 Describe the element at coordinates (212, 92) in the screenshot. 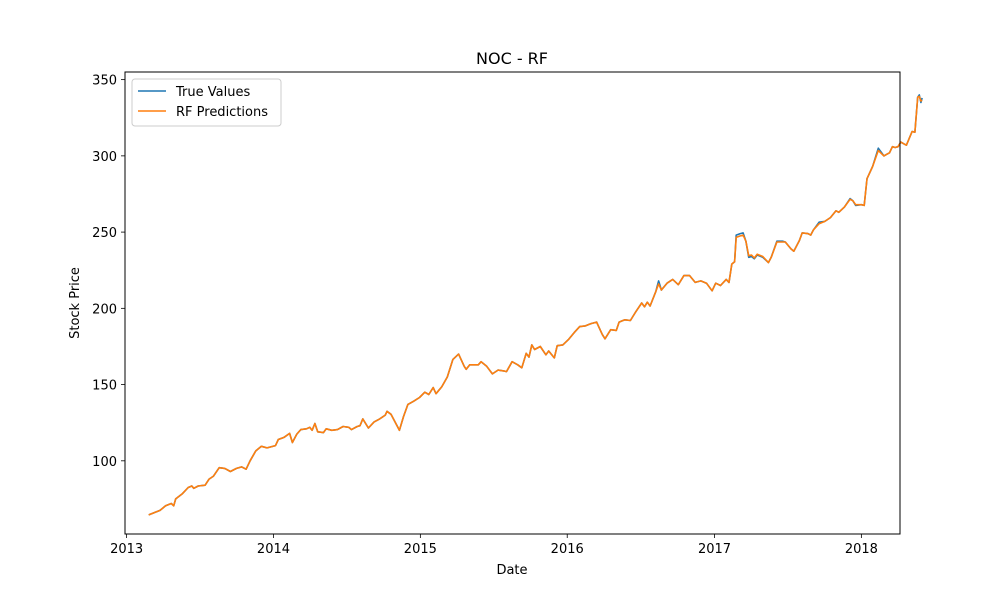

I see `legend-label-true-values: True Values` at that location.